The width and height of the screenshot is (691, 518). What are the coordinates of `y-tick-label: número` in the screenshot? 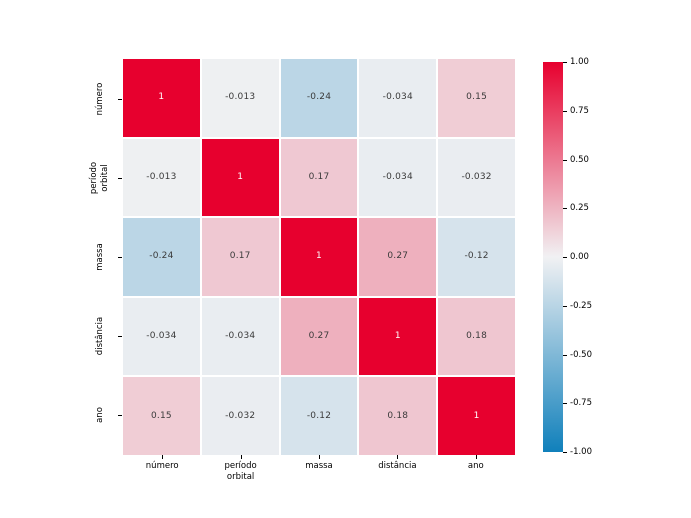 It's located at (100, 99).